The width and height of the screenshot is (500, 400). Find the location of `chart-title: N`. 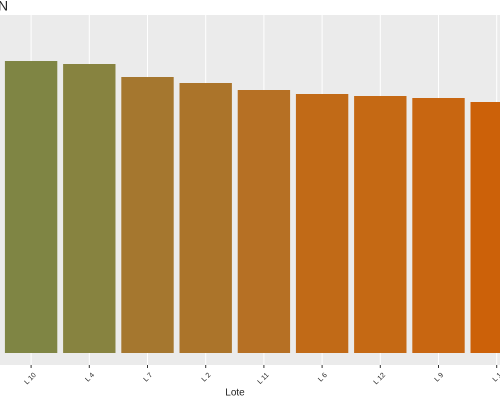

chart-title: N is located at coordinates (4, 7).